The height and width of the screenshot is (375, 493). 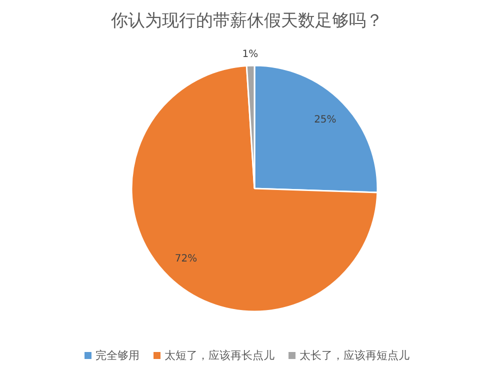 What do you see at coordinates (219, 355) in the screenshot?
I see `legend-label: 太短了，应该再长点儿` at bounding box center [219, 355].